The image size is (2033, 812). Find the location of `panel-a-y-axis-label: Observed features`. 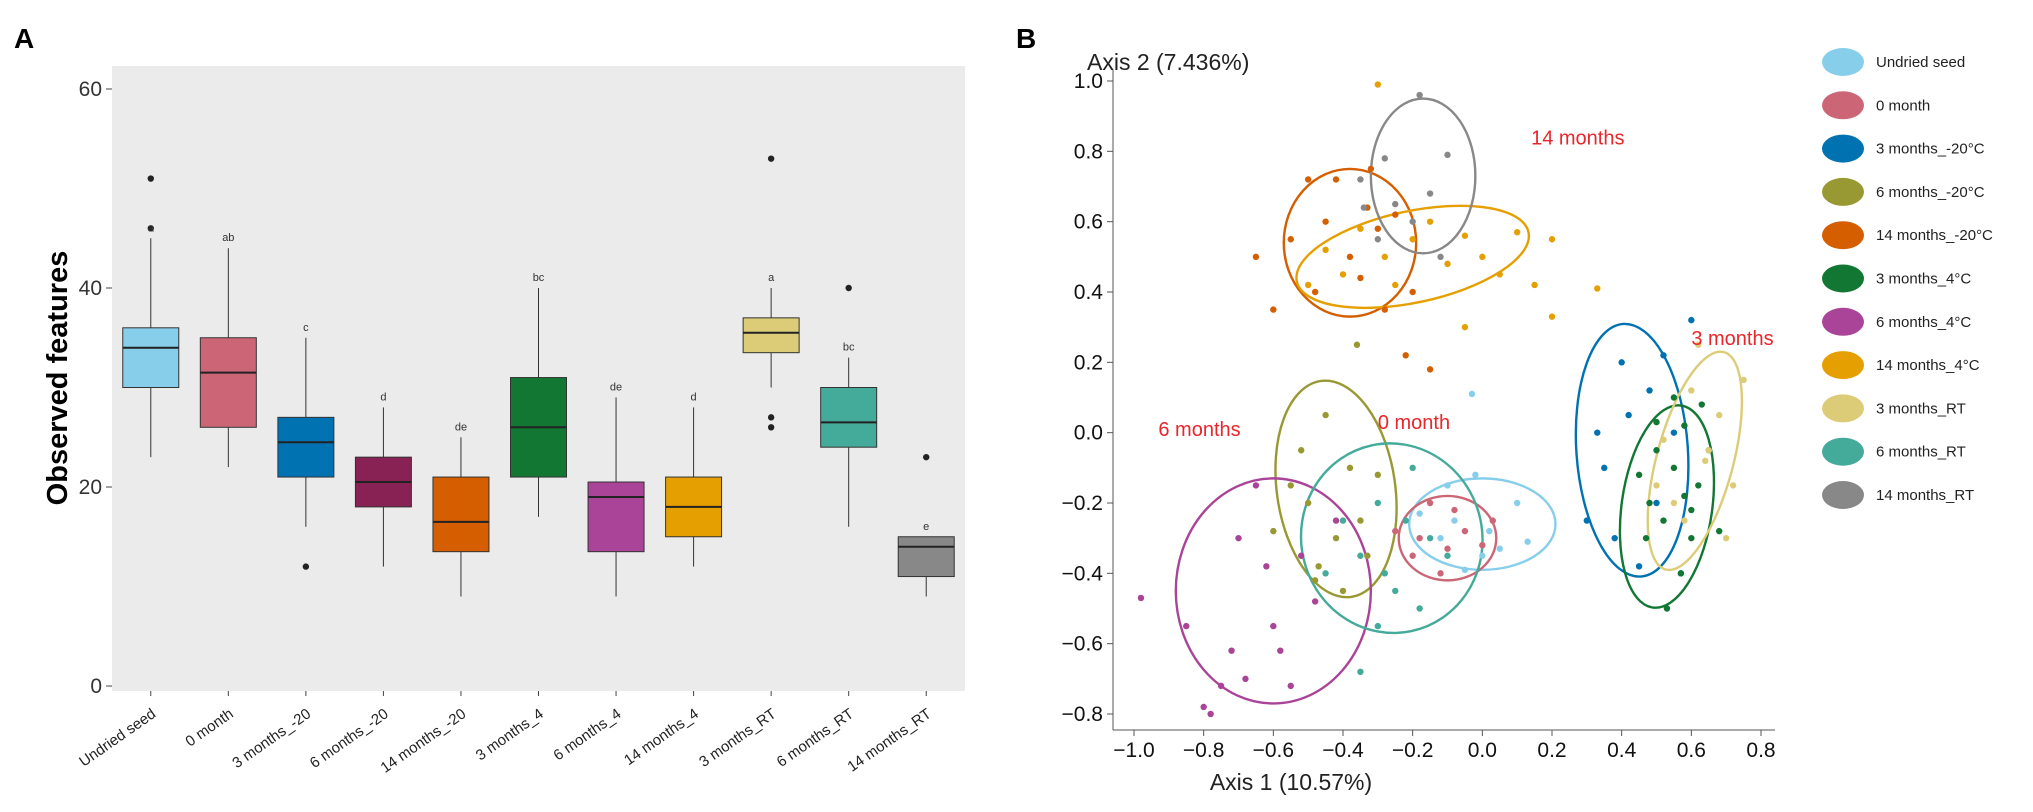

panel-a-y-axis-label: Observed features is located at coordinates (58, 378).